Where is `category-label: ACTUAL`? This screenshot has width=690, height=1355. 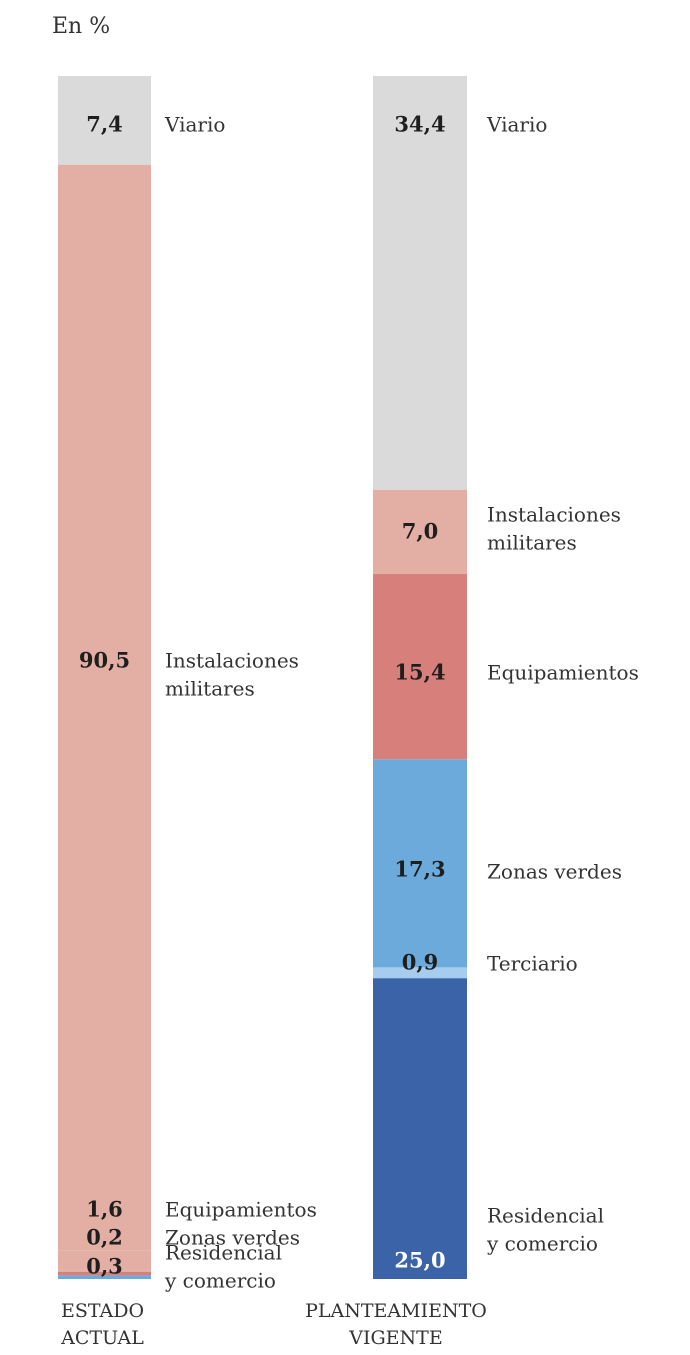
category-label: ACTUAL is located at coordinates (102, 1338).